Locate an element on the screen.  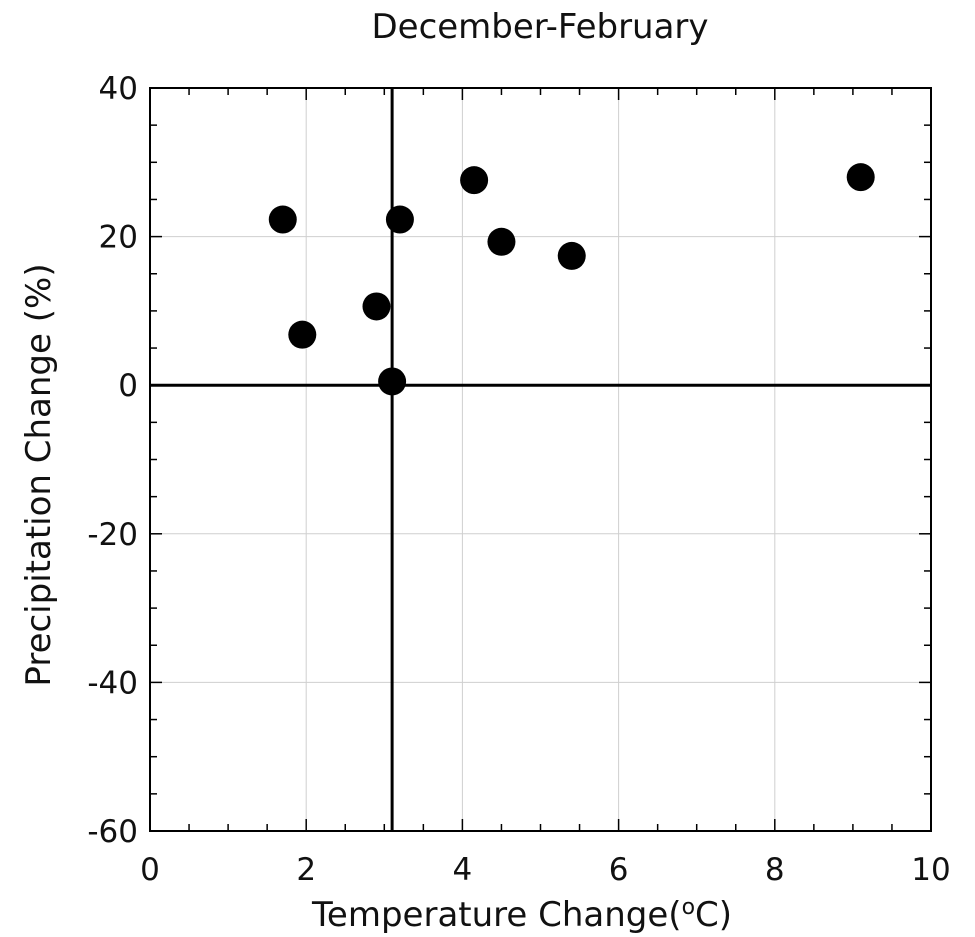
x-tick-label: 4 is located at coordinates (463, 870).